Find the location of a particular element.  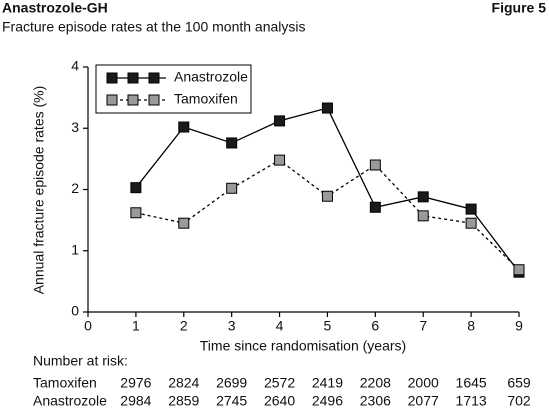

chart-title: Anastrozole-GH is located at coordinates (55, 8).